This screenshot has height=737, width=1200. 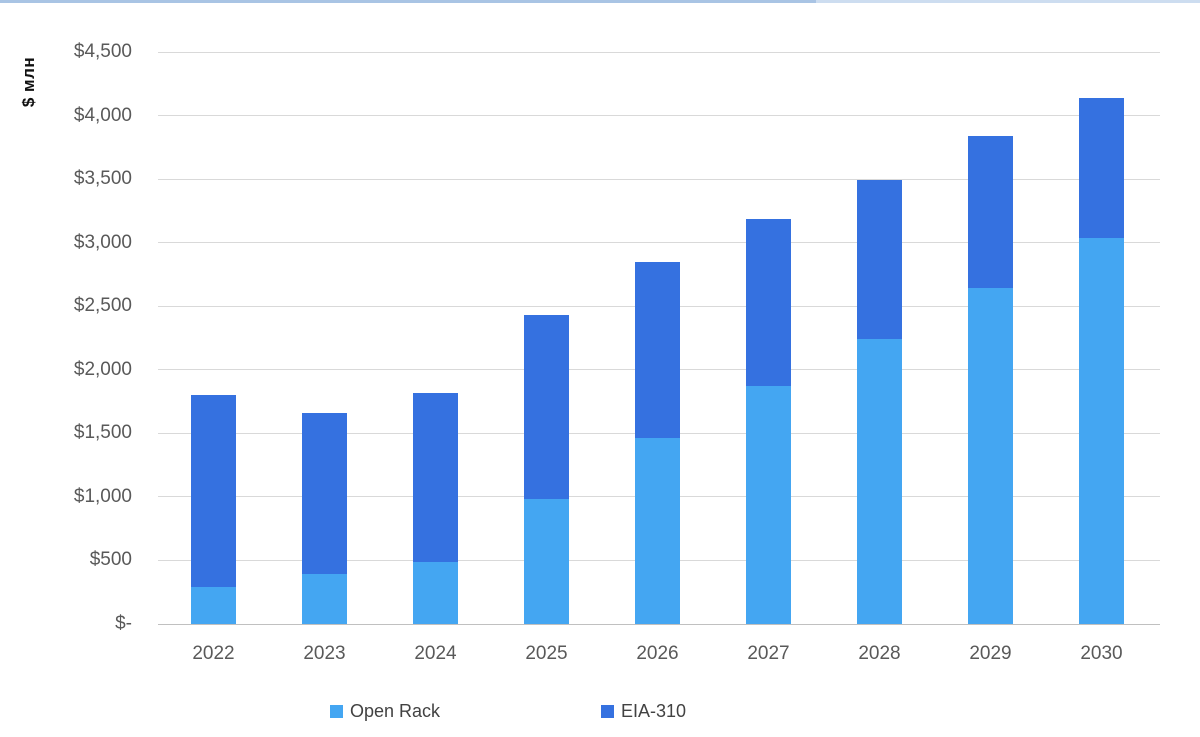 I want to click on y-tick-label: $3,500, so click(x=102, y=179).